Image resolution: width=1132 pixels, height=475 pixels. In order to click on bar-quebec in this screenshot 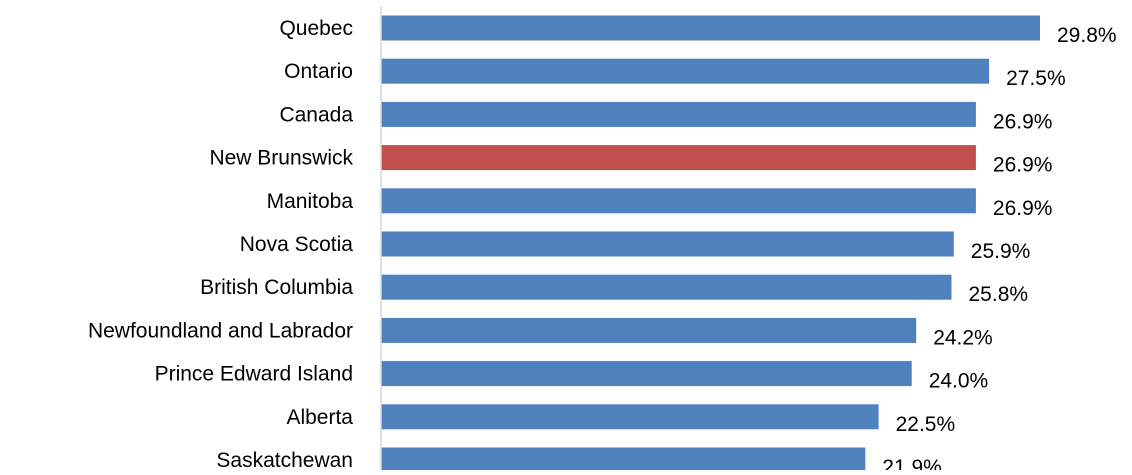, I will do `click(710, 28)`.